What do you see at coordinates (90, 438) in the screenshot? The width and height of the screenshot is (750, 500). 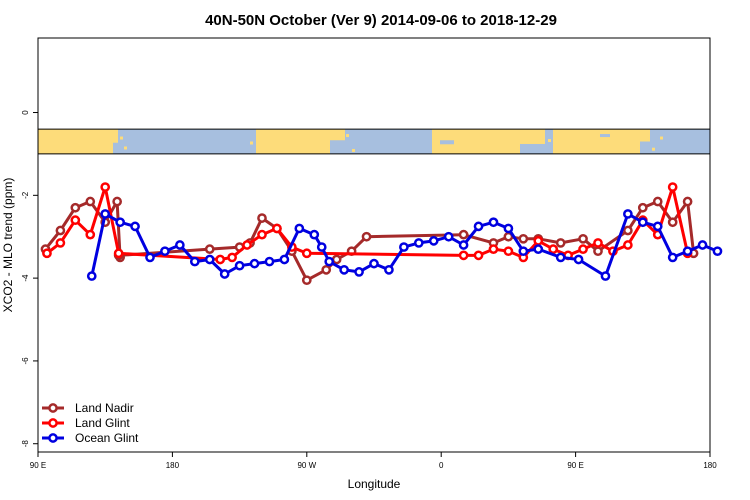 I see `legend-item: Ocean Glint` at bounding box center [90, 438].